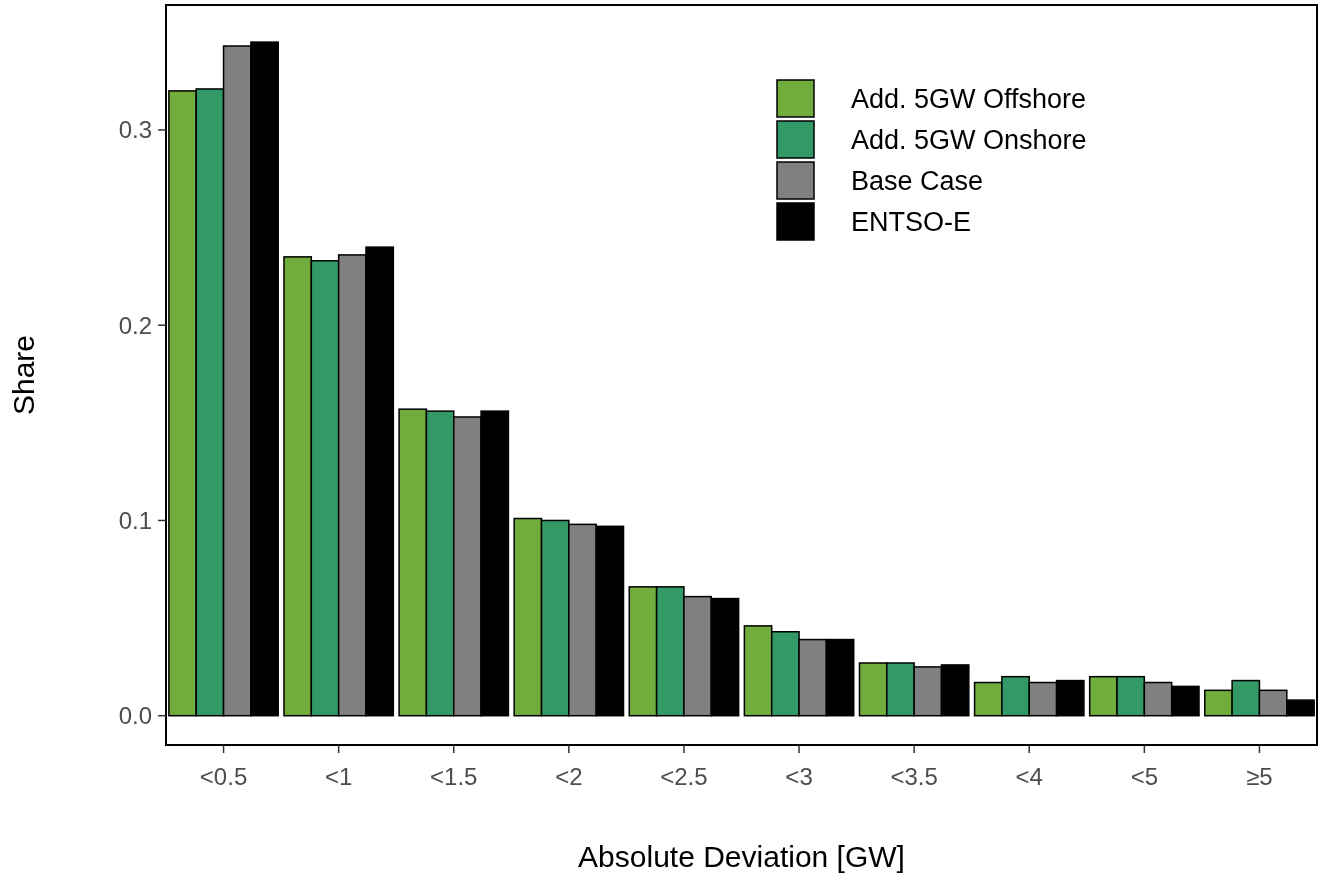  What do you see at coordinates (969, 99) in the screenshot?
I see `legend-label: Add. 5GW Offshore` at bounding box center [969, 99].